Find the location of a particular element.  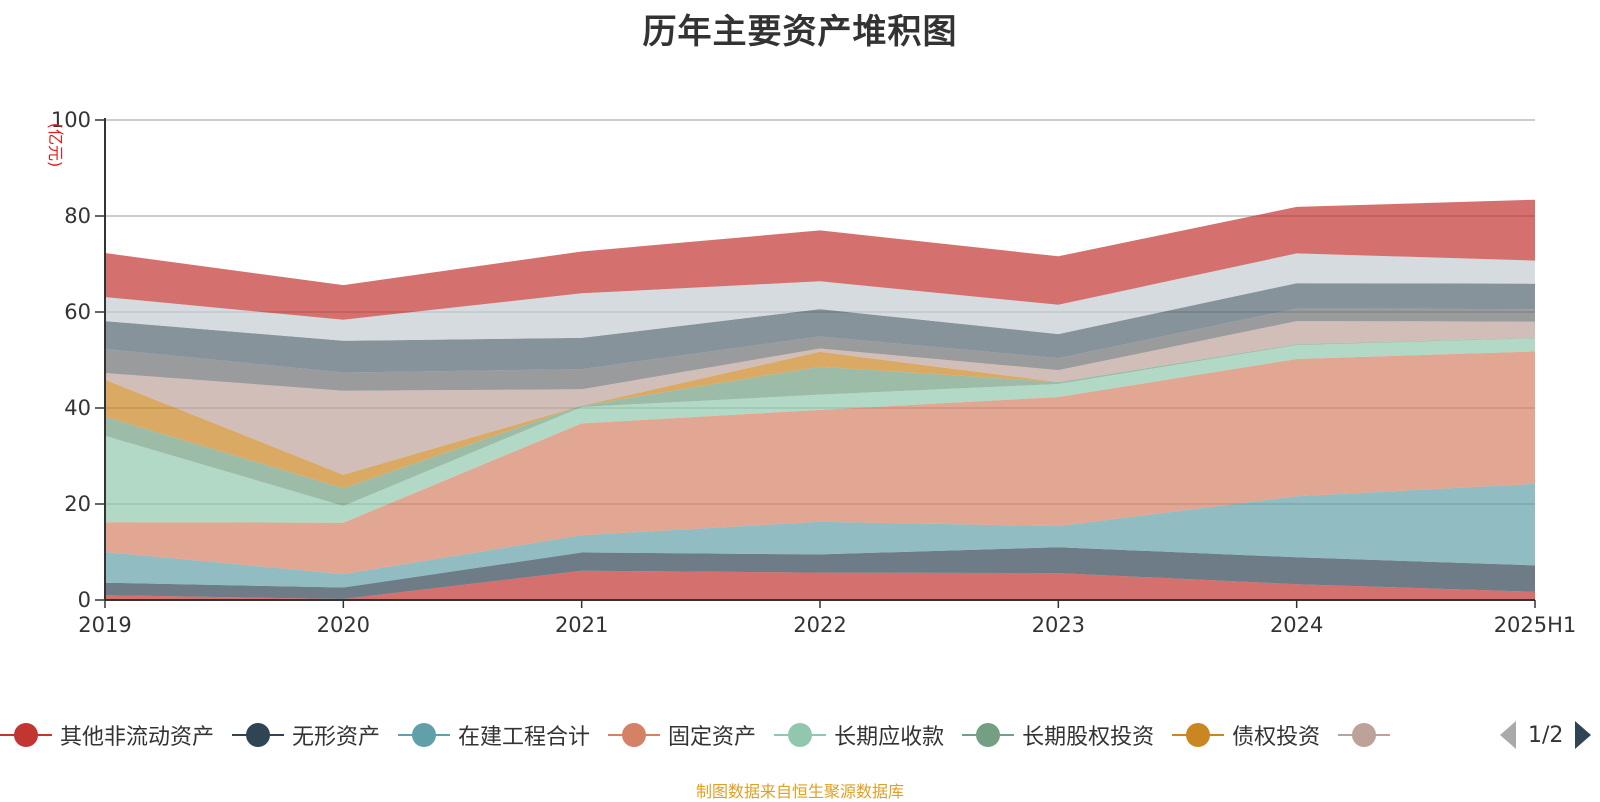

x-tick-label: 2022 is located at coordinates (819, 625).